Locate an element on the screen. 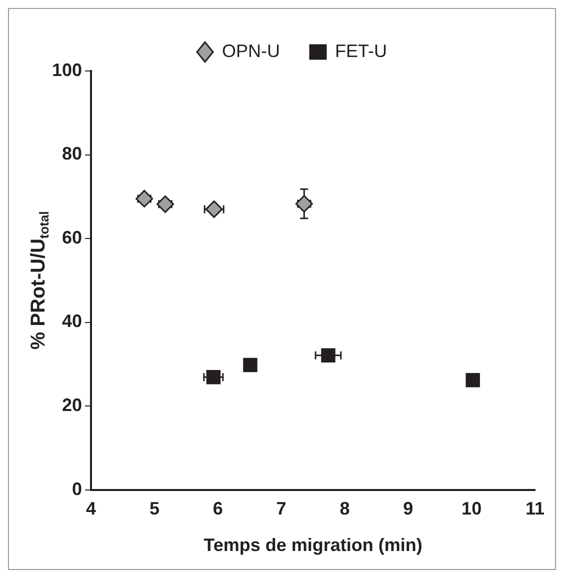 This screenshot has width=566, height=580. x-axis-title: Temps de migration (min) is located at coordinates (313, 545).